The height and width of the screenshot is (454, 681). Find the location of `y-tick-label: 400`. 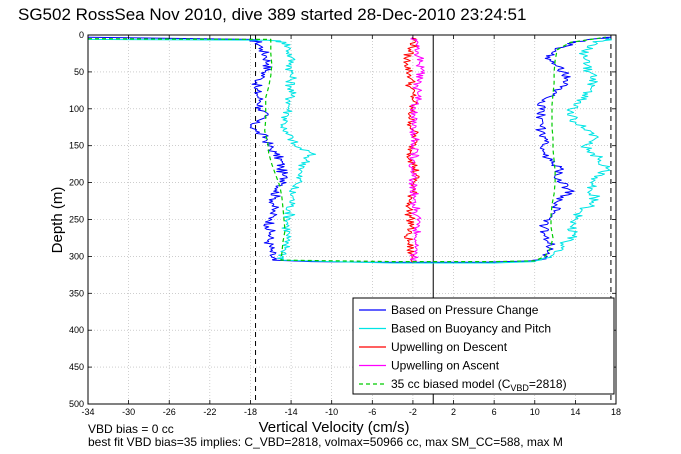

y-tick-label: 400 is located at coordinates (76, 330).